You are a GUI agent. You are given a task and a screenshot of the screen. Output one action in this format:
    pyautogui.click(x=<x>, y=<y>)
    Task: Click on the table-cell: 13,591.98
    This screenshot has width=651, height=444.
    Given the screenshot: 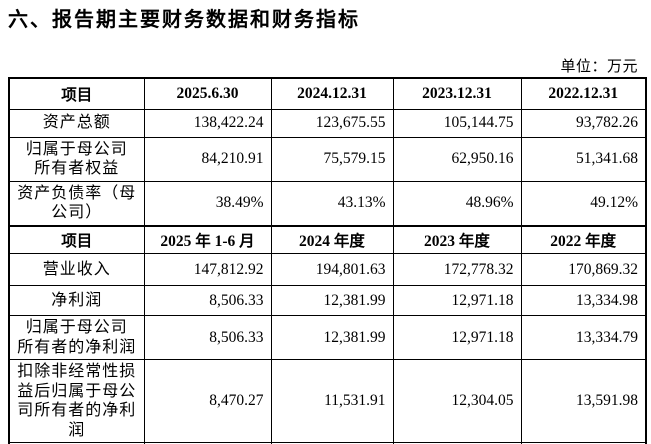 What is the action you would take?
    pyautogui.click(x=583, y=401)
    